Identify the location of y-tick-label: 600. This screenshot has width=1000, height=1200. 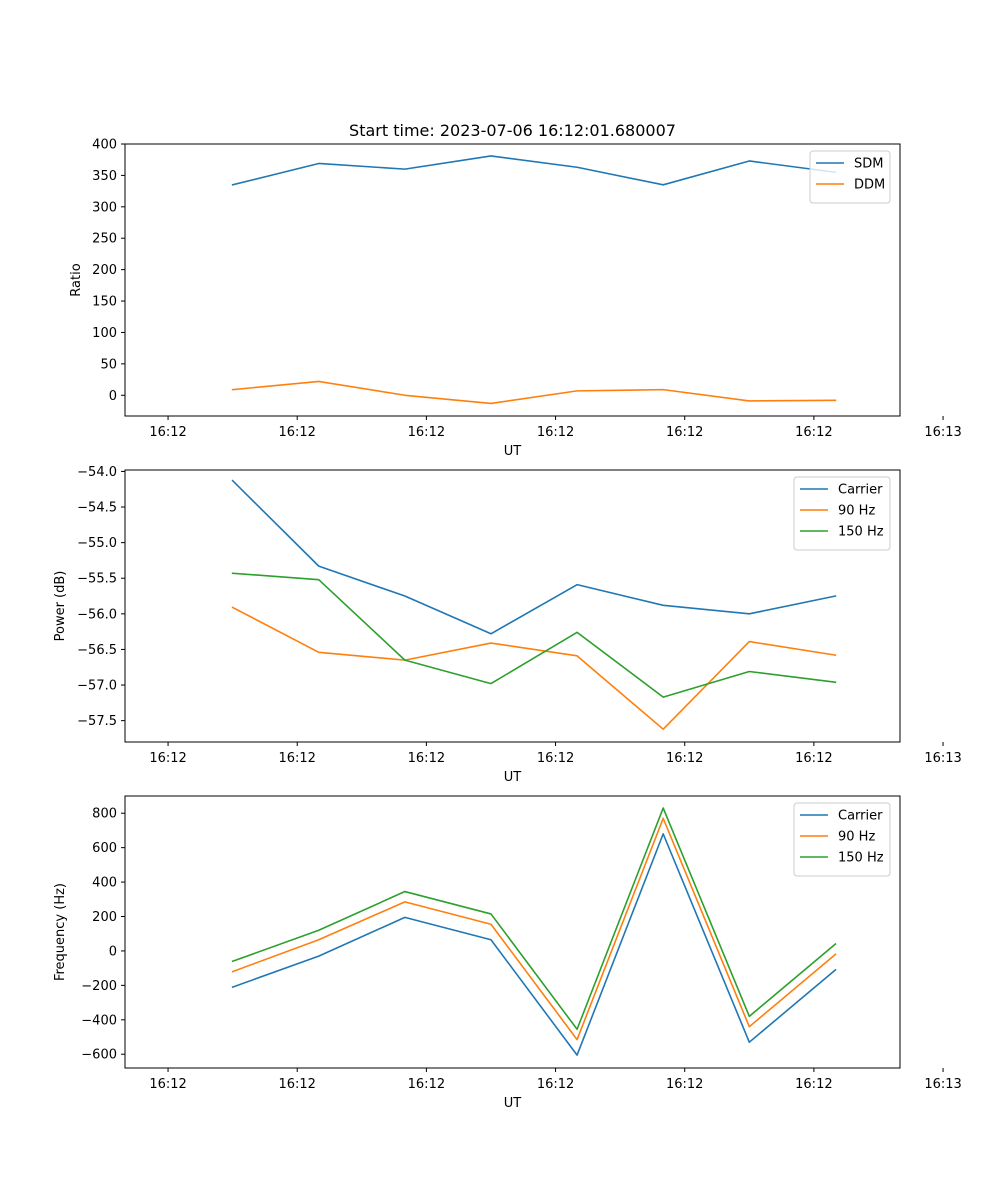
(104, 848).